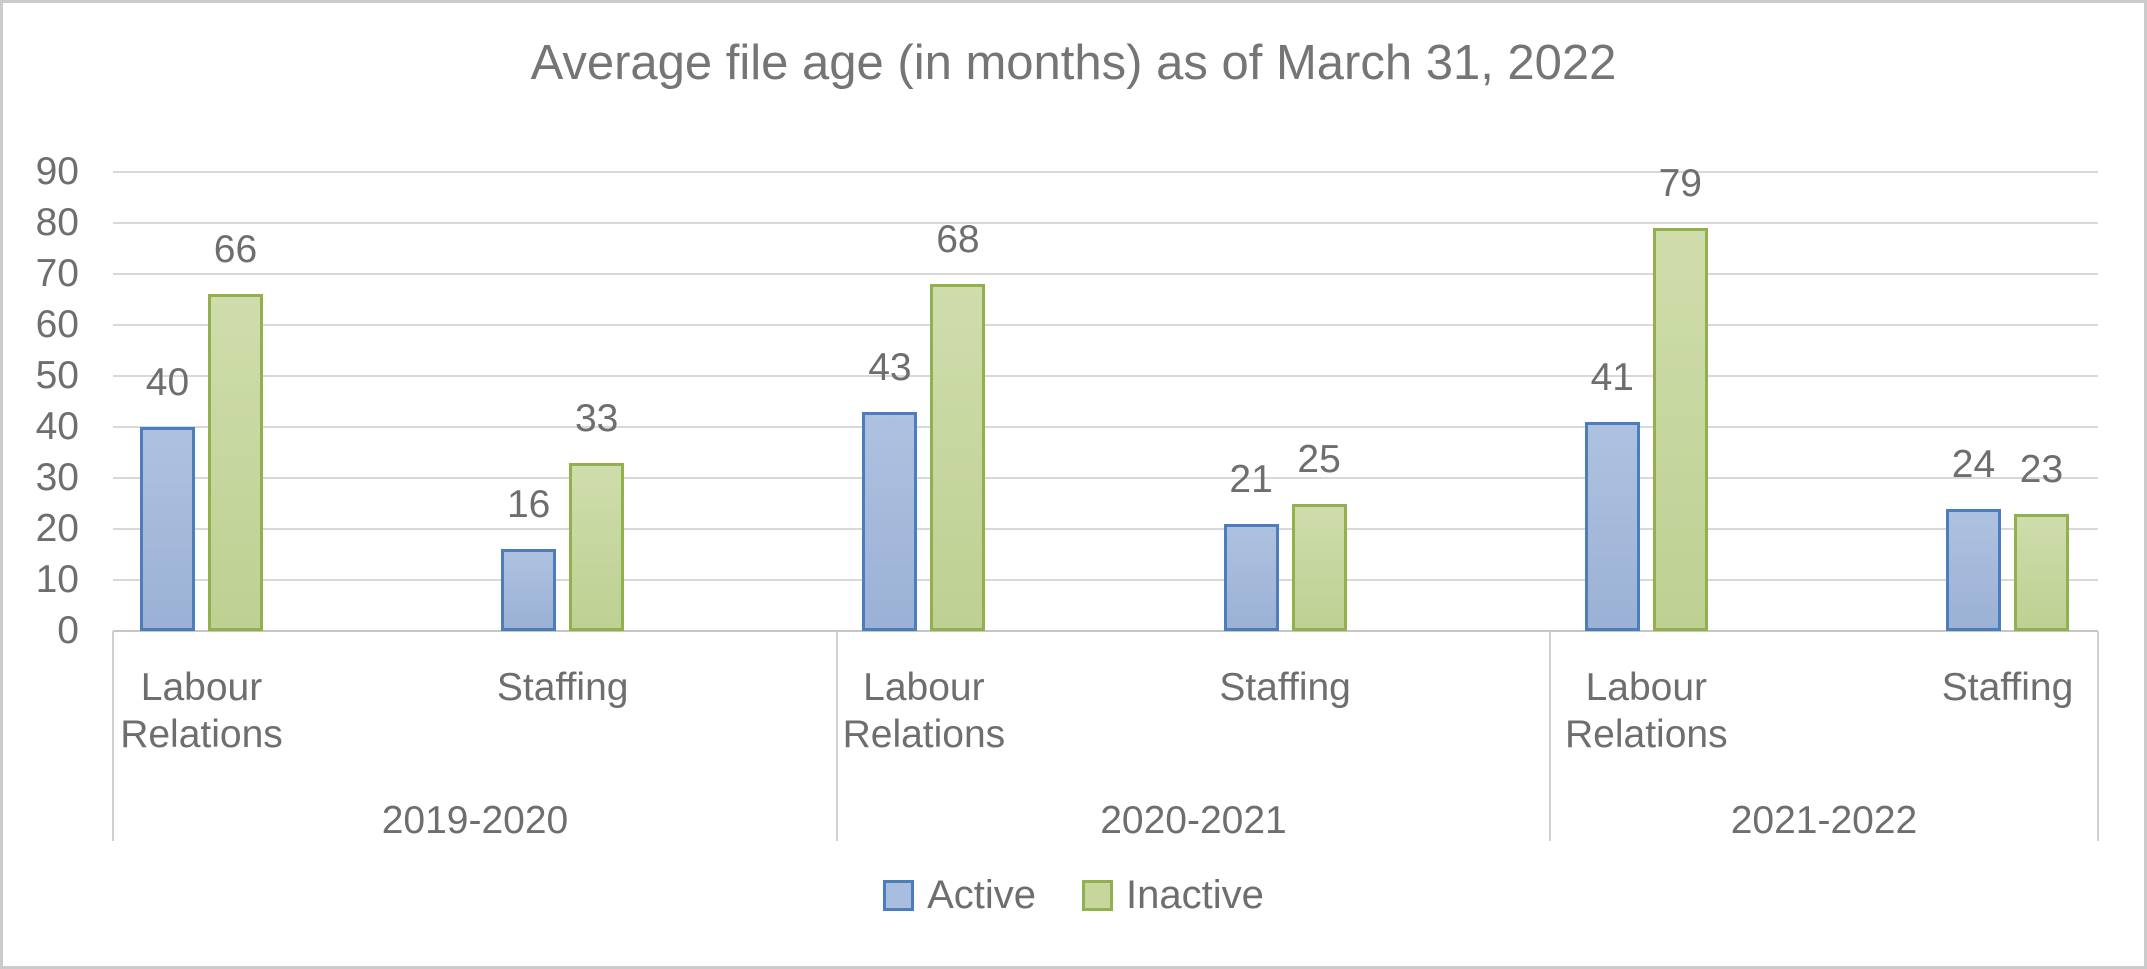 The height and width of the screenshot is (969, 2147). What do you see at coordinates (890, 367) in the screenshot?
I see `bar-value-label: 43` at bounding box center [890, 367].